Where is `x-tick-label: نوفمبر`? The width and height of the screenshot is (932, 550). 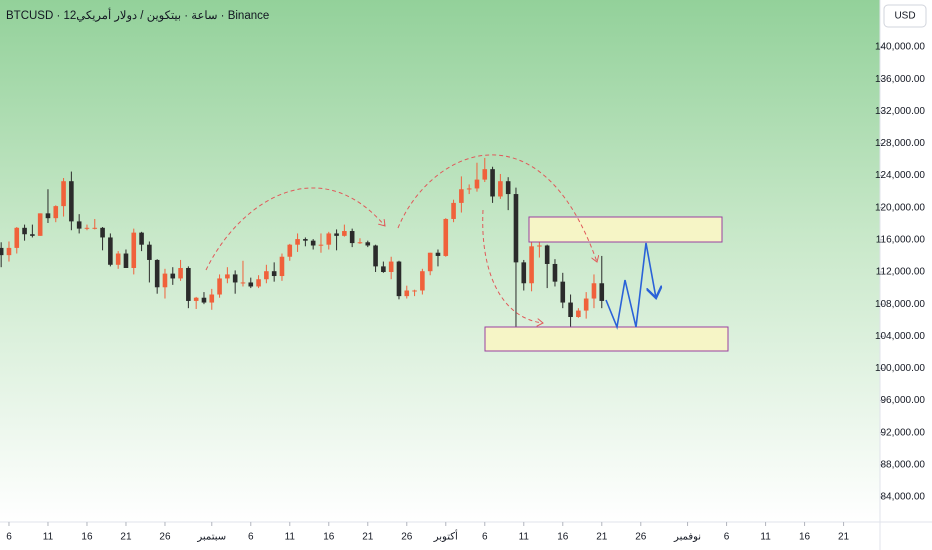 x-tick-label: نوفمبر is located at coordinates (687, 537).